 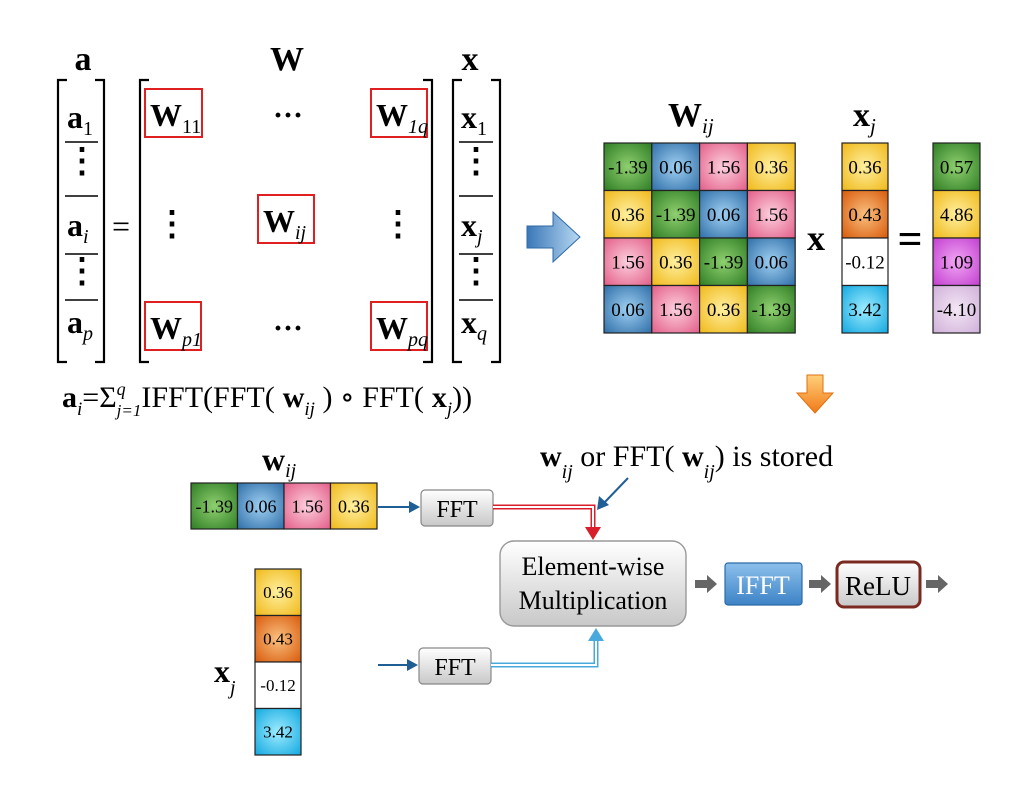 What do you see at coordinates (278, 639) in the screenshot?
I see `pipeline-x-cell-1-value: 0.43` at bounding box center [278, 639].